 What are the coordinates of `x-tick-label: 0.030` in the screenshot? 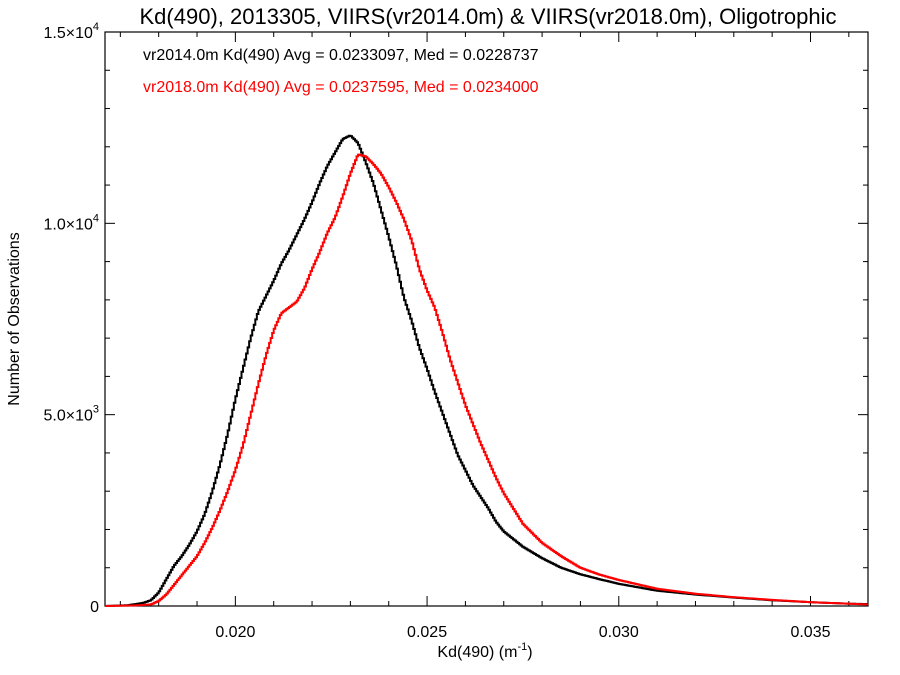 It's located at (619, 632).